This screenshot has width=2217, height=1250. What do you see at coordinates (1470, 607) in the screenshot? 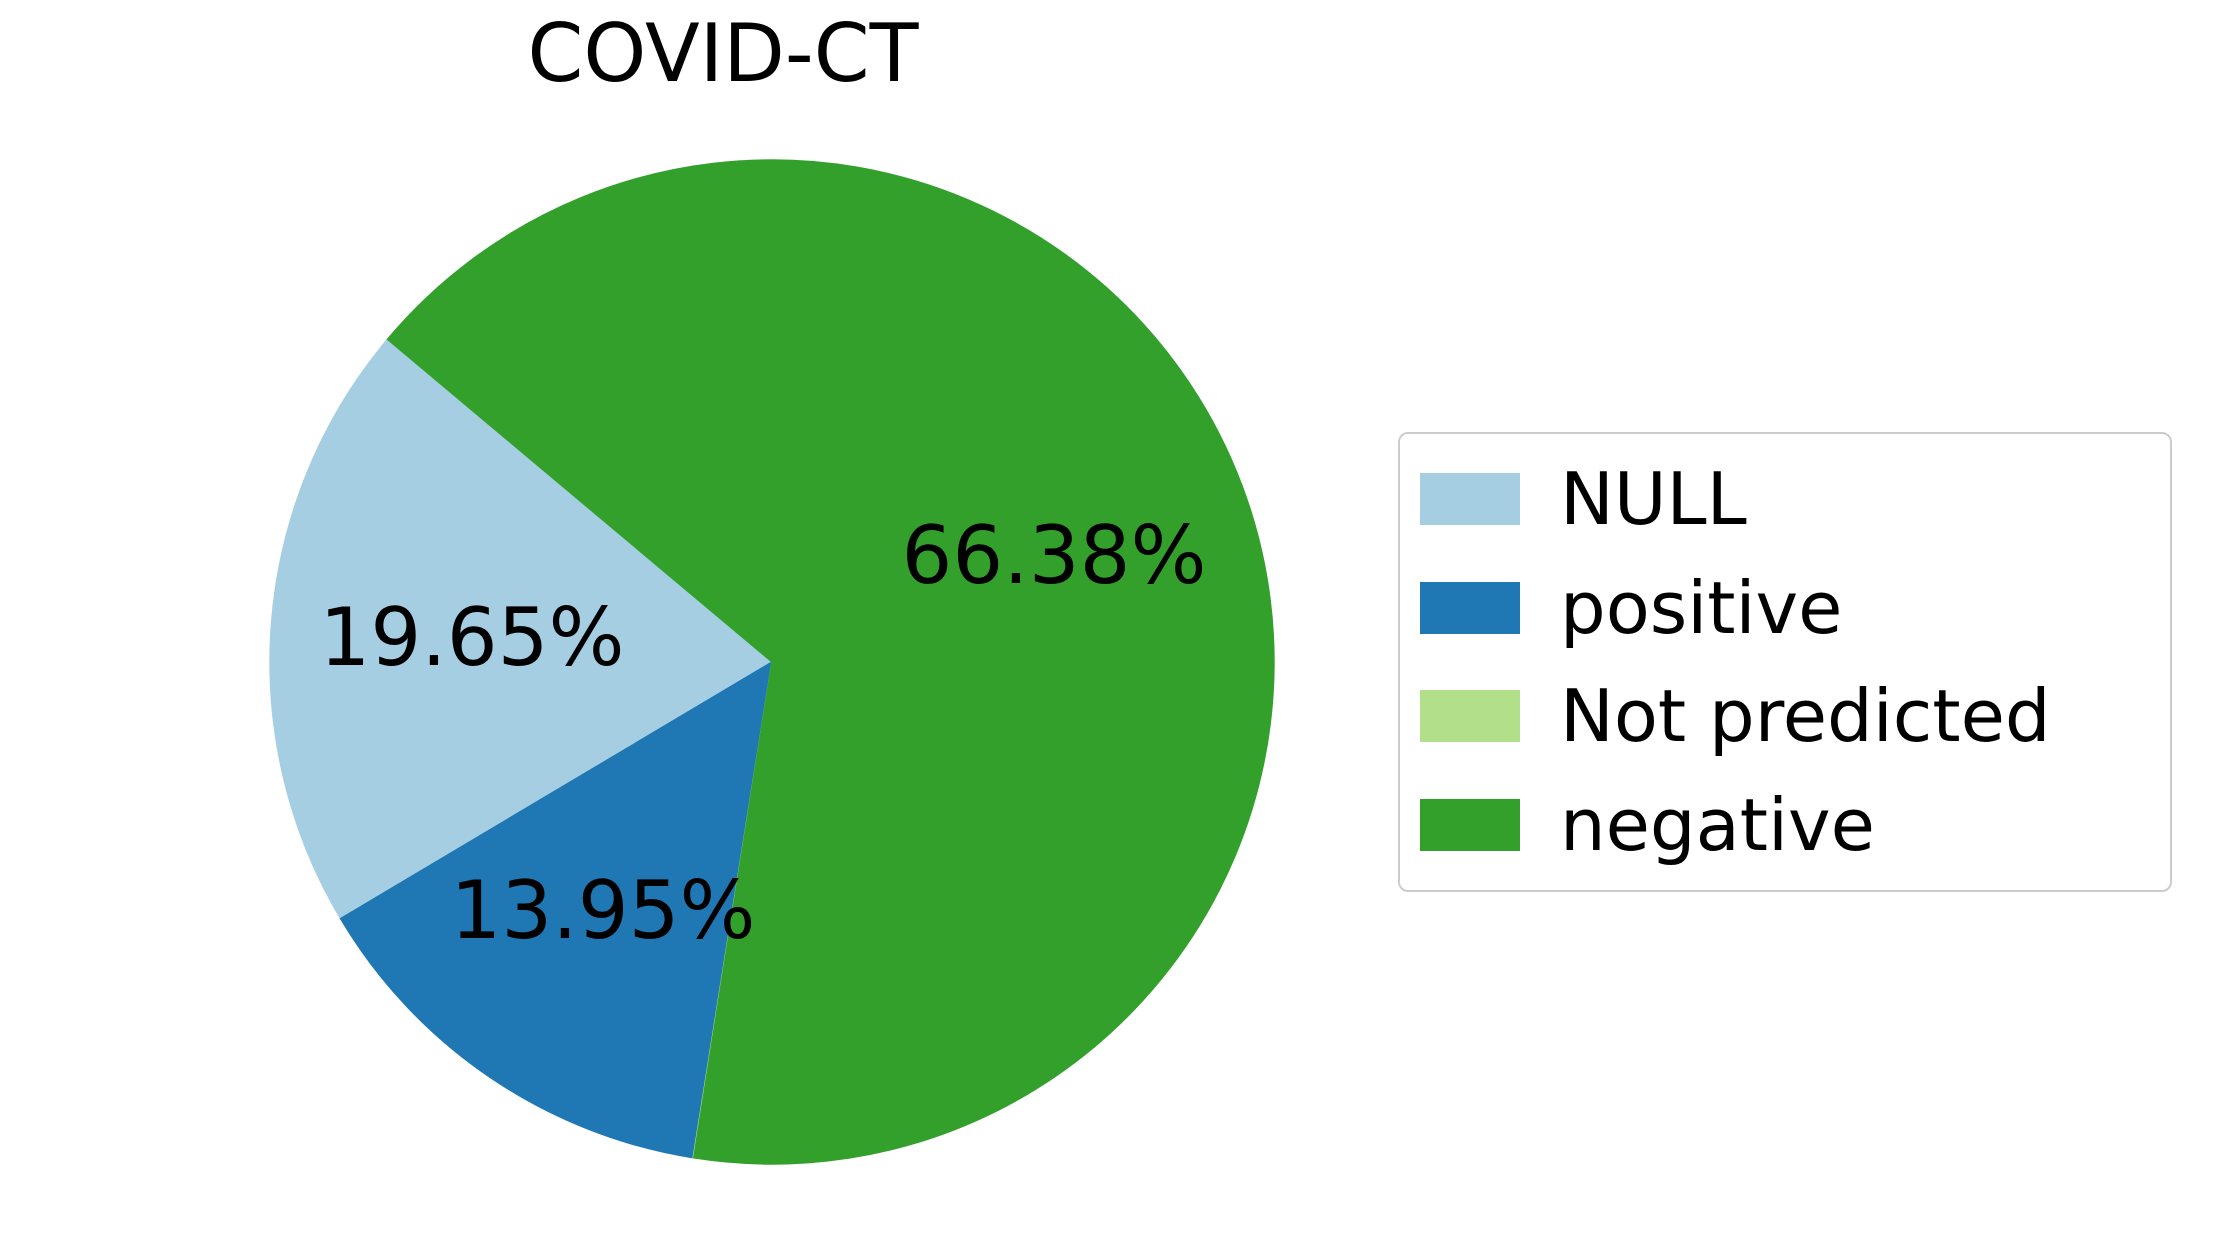
I see `legend-swatch-positive` at bounding box center [1470, 607].